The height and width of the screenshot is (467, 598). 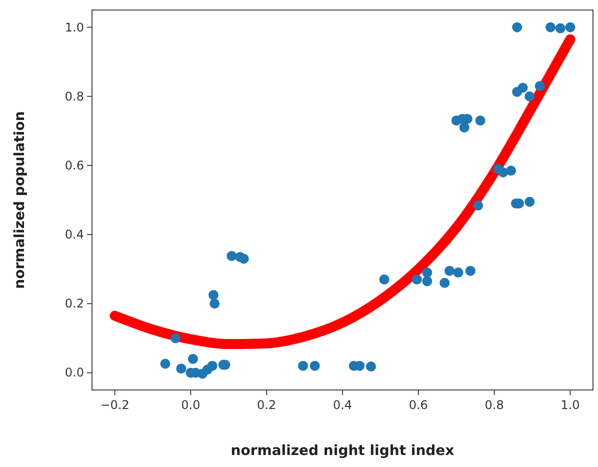 I want to click on x-tick-label: 0.0, so click(x=190, y=405).